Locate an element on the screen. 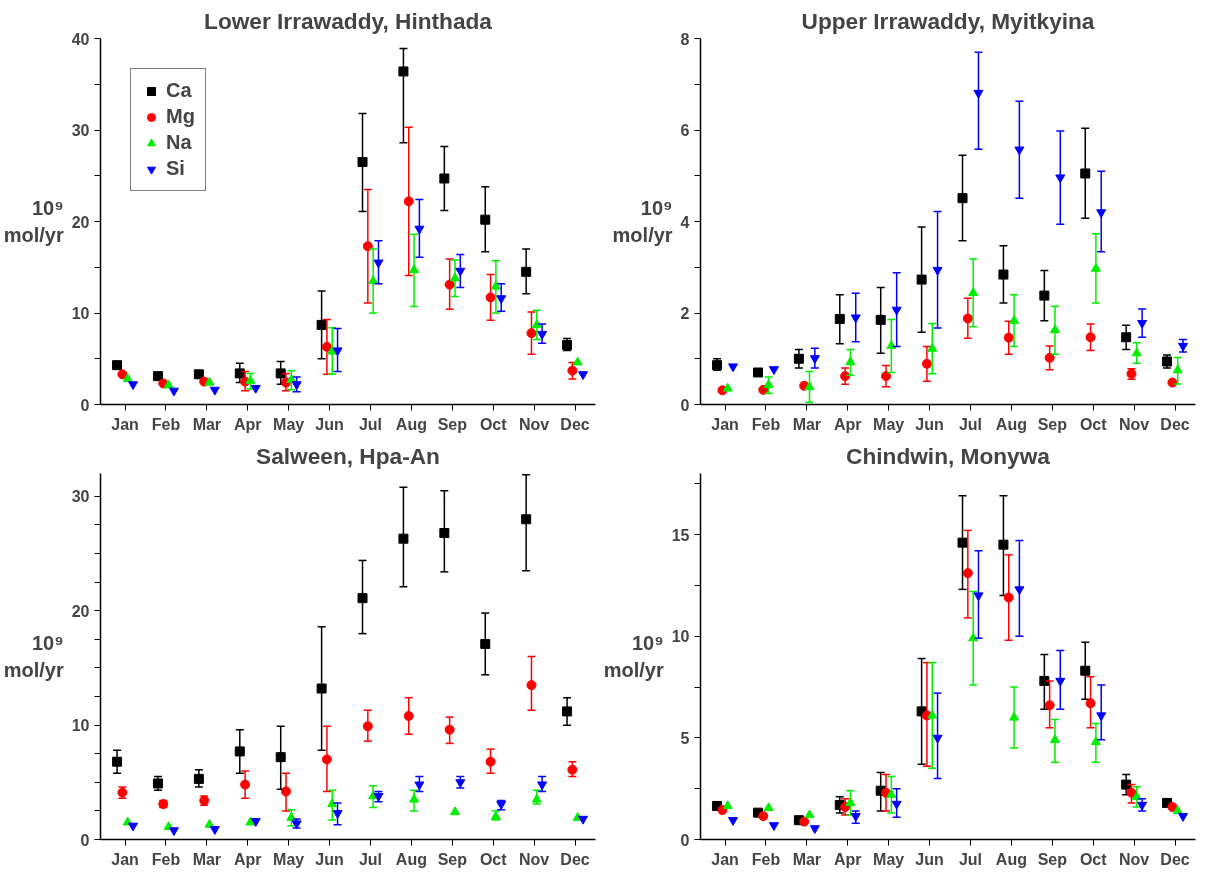 The width and height of the screenshot is (1224, 895). chart-title: Salween, Hpa-An is located at coordinates (348, 455).